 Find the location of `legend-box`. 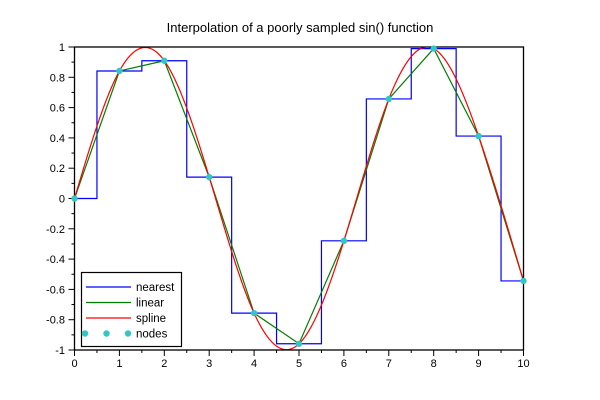

legend-box is located at coordinates (131, 309).